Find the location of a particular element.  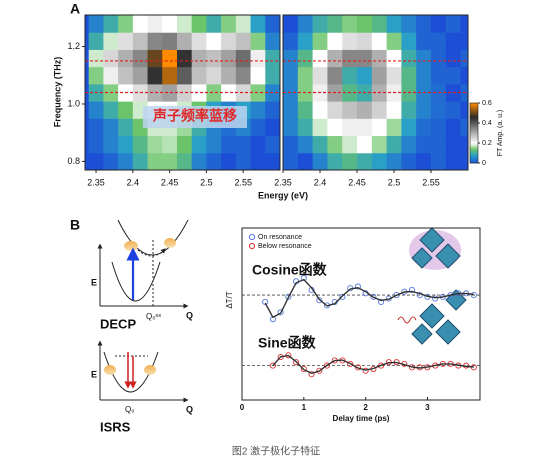

legend-label: Below resonance is located at coordinates (285, 246).